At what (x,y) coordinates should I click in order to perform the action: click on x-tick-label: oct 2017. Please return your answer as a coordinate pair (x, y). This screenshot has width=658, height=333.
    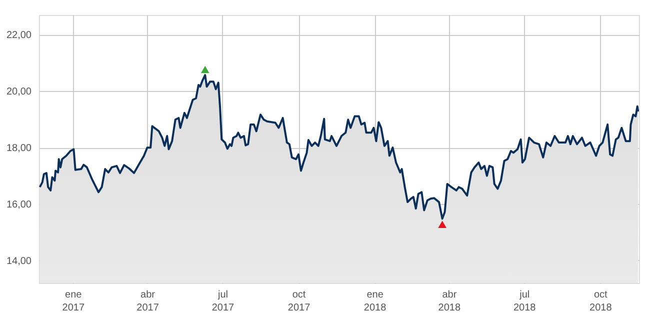
    Looking at the image, I should click on (299, 302).